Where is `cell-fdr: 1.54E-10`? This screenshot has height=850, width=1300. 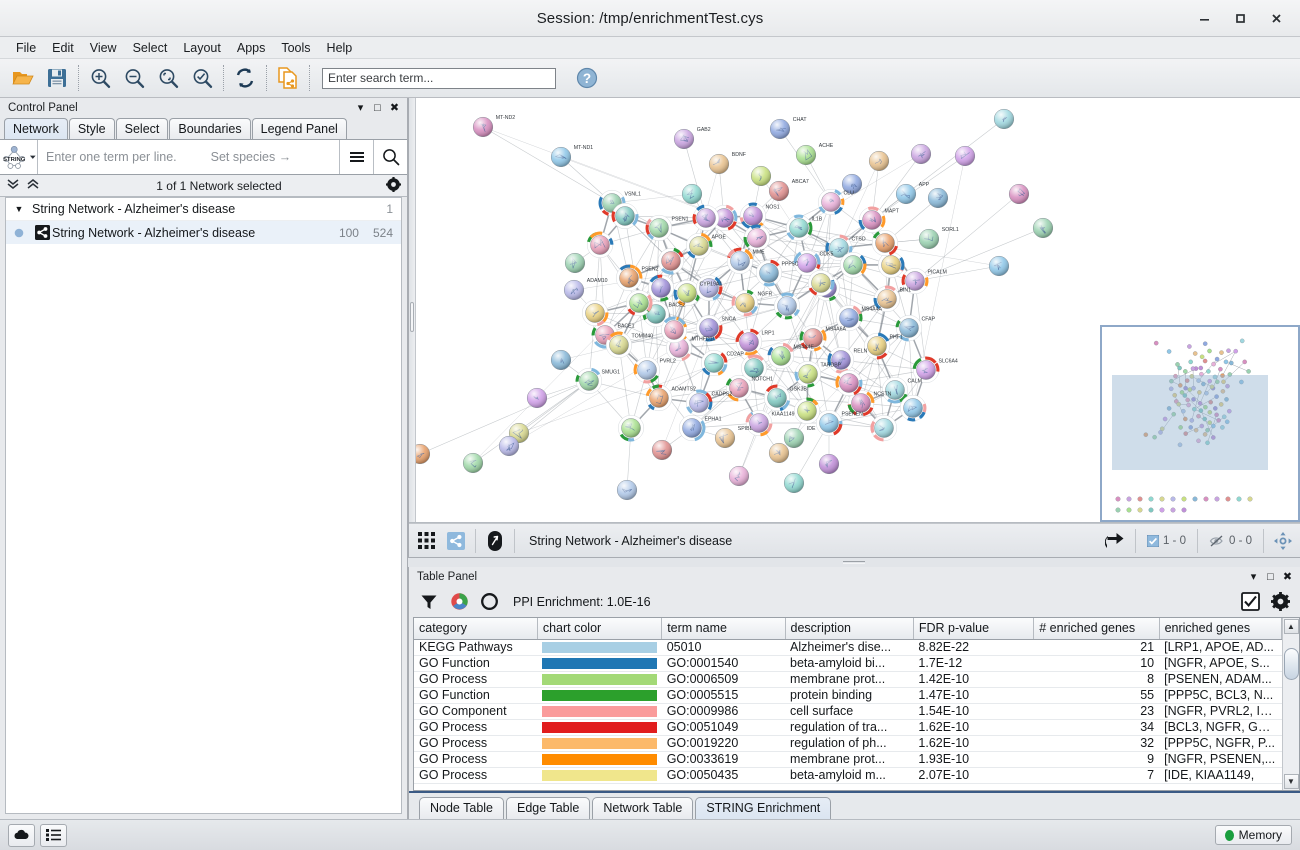 cell-fdr: 1.54E-10 is located at coordinates (973, 711).